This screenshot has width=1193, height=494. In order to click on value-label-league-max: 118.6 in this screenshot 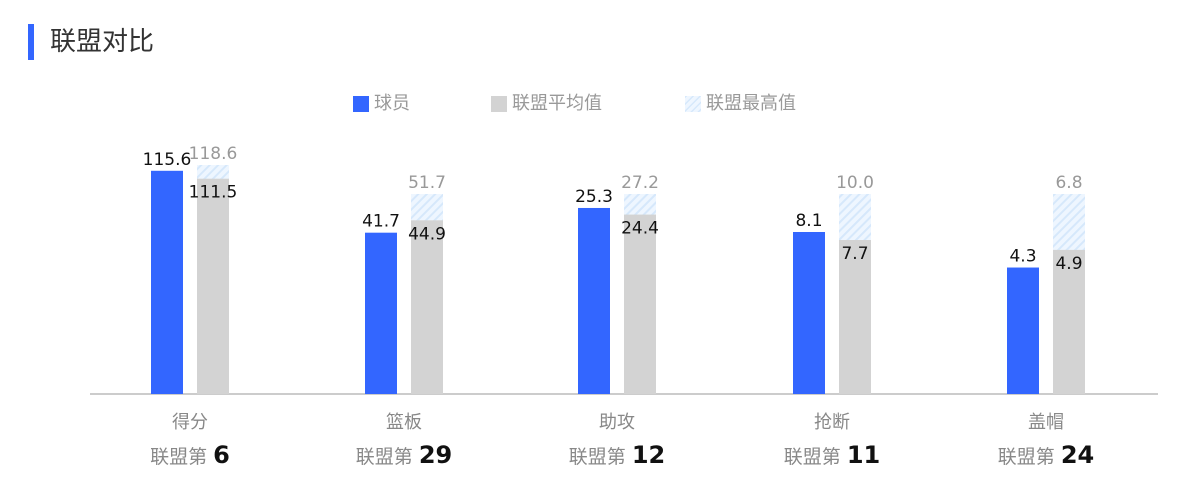, I will do `click(213, 154)`.